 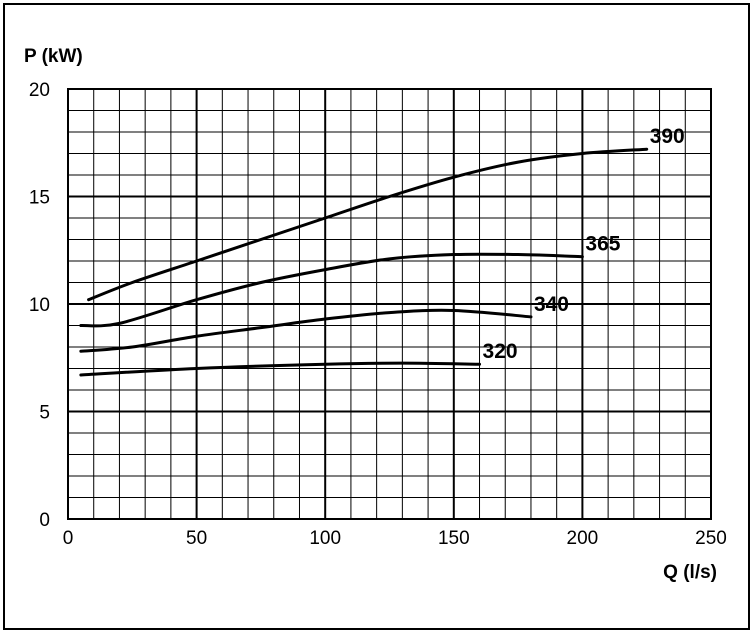 I want to click on series-label-320: 320, so click(x=500, y=351).